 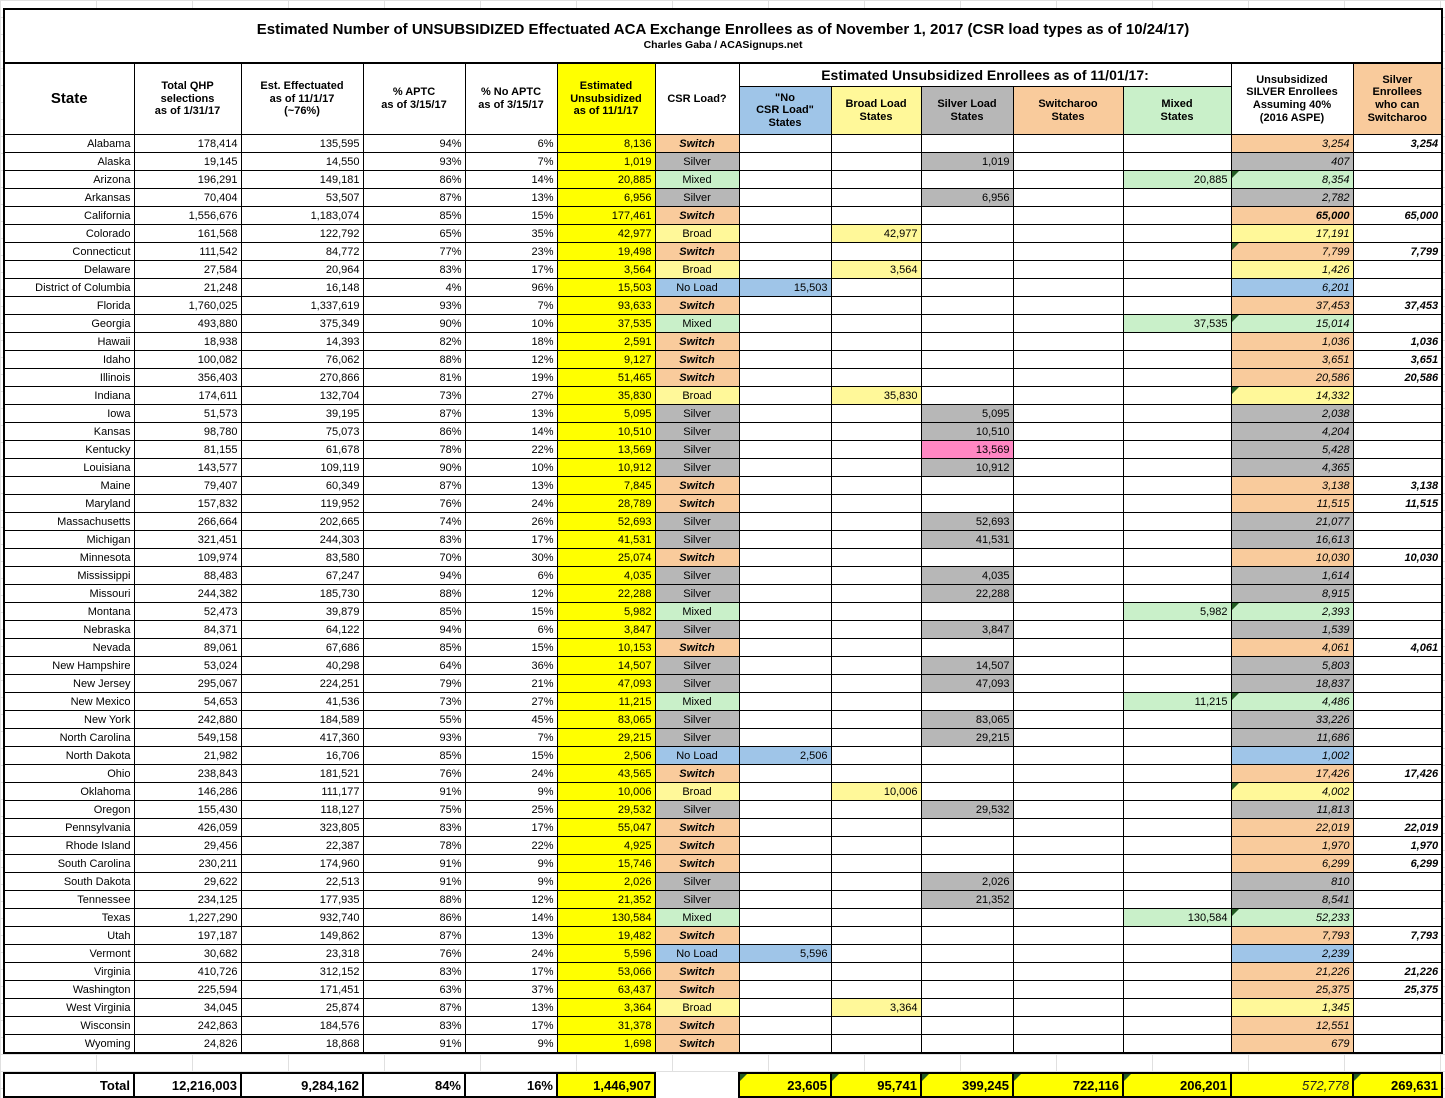 What do you see at coordinates (1292, 935) in the screenshot?
I see `cell-unsub-silver: 7,793` at bounding box center [1292, 935].